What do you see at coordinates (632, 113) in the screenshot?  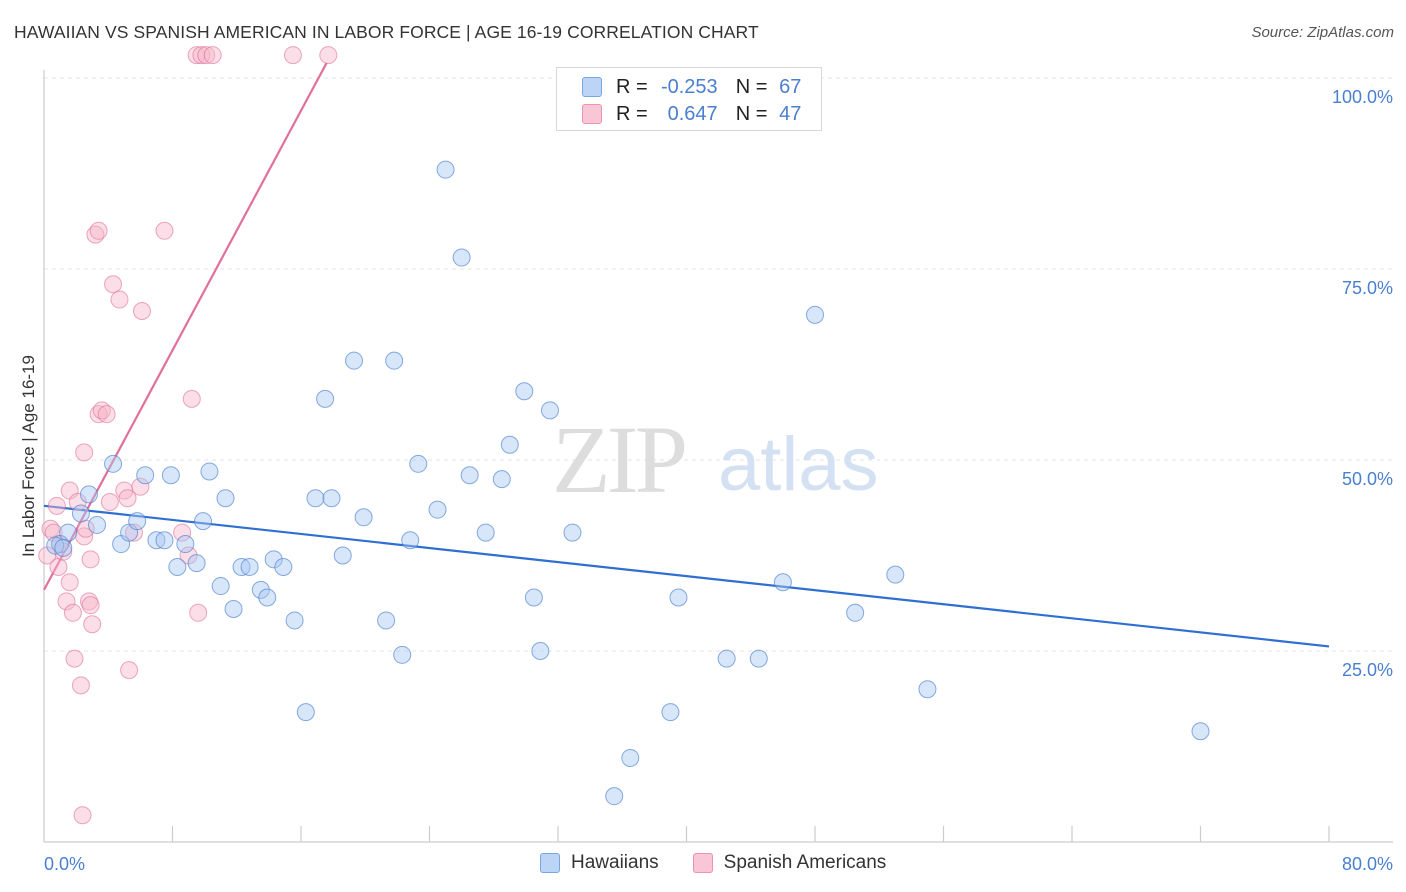 I see `legend-r-label: R =` at bounding box center [632, 113].